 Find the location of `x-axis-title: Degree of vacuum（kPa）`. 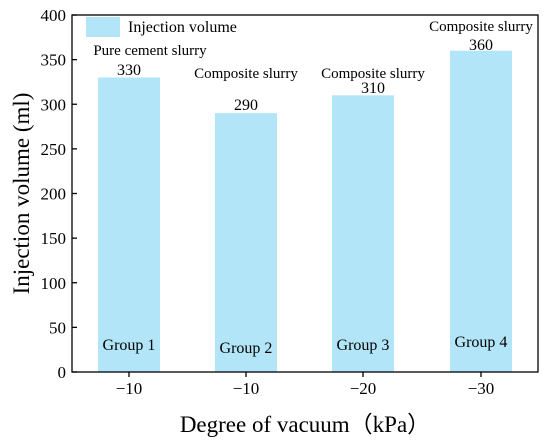

x-axis-title: Degree of vacuum（kPa） is located at coordinates (305, 424).